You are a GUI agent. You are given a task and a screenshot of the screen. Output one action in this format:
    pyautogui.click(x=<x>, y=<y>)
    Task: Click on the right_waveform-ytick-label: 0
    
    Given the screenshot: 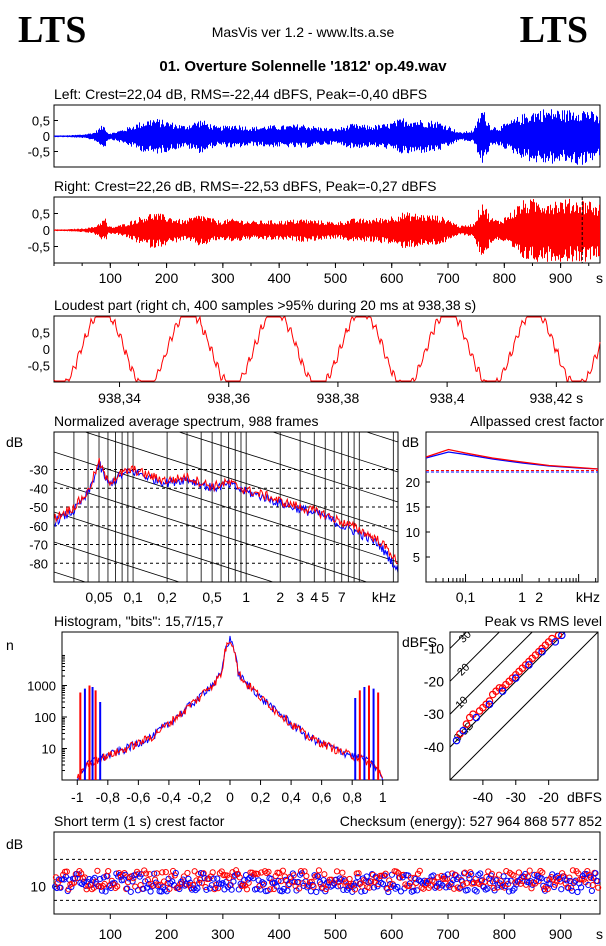 What is the action you would take?
    pyautogui.click(x=46, y=230)
    